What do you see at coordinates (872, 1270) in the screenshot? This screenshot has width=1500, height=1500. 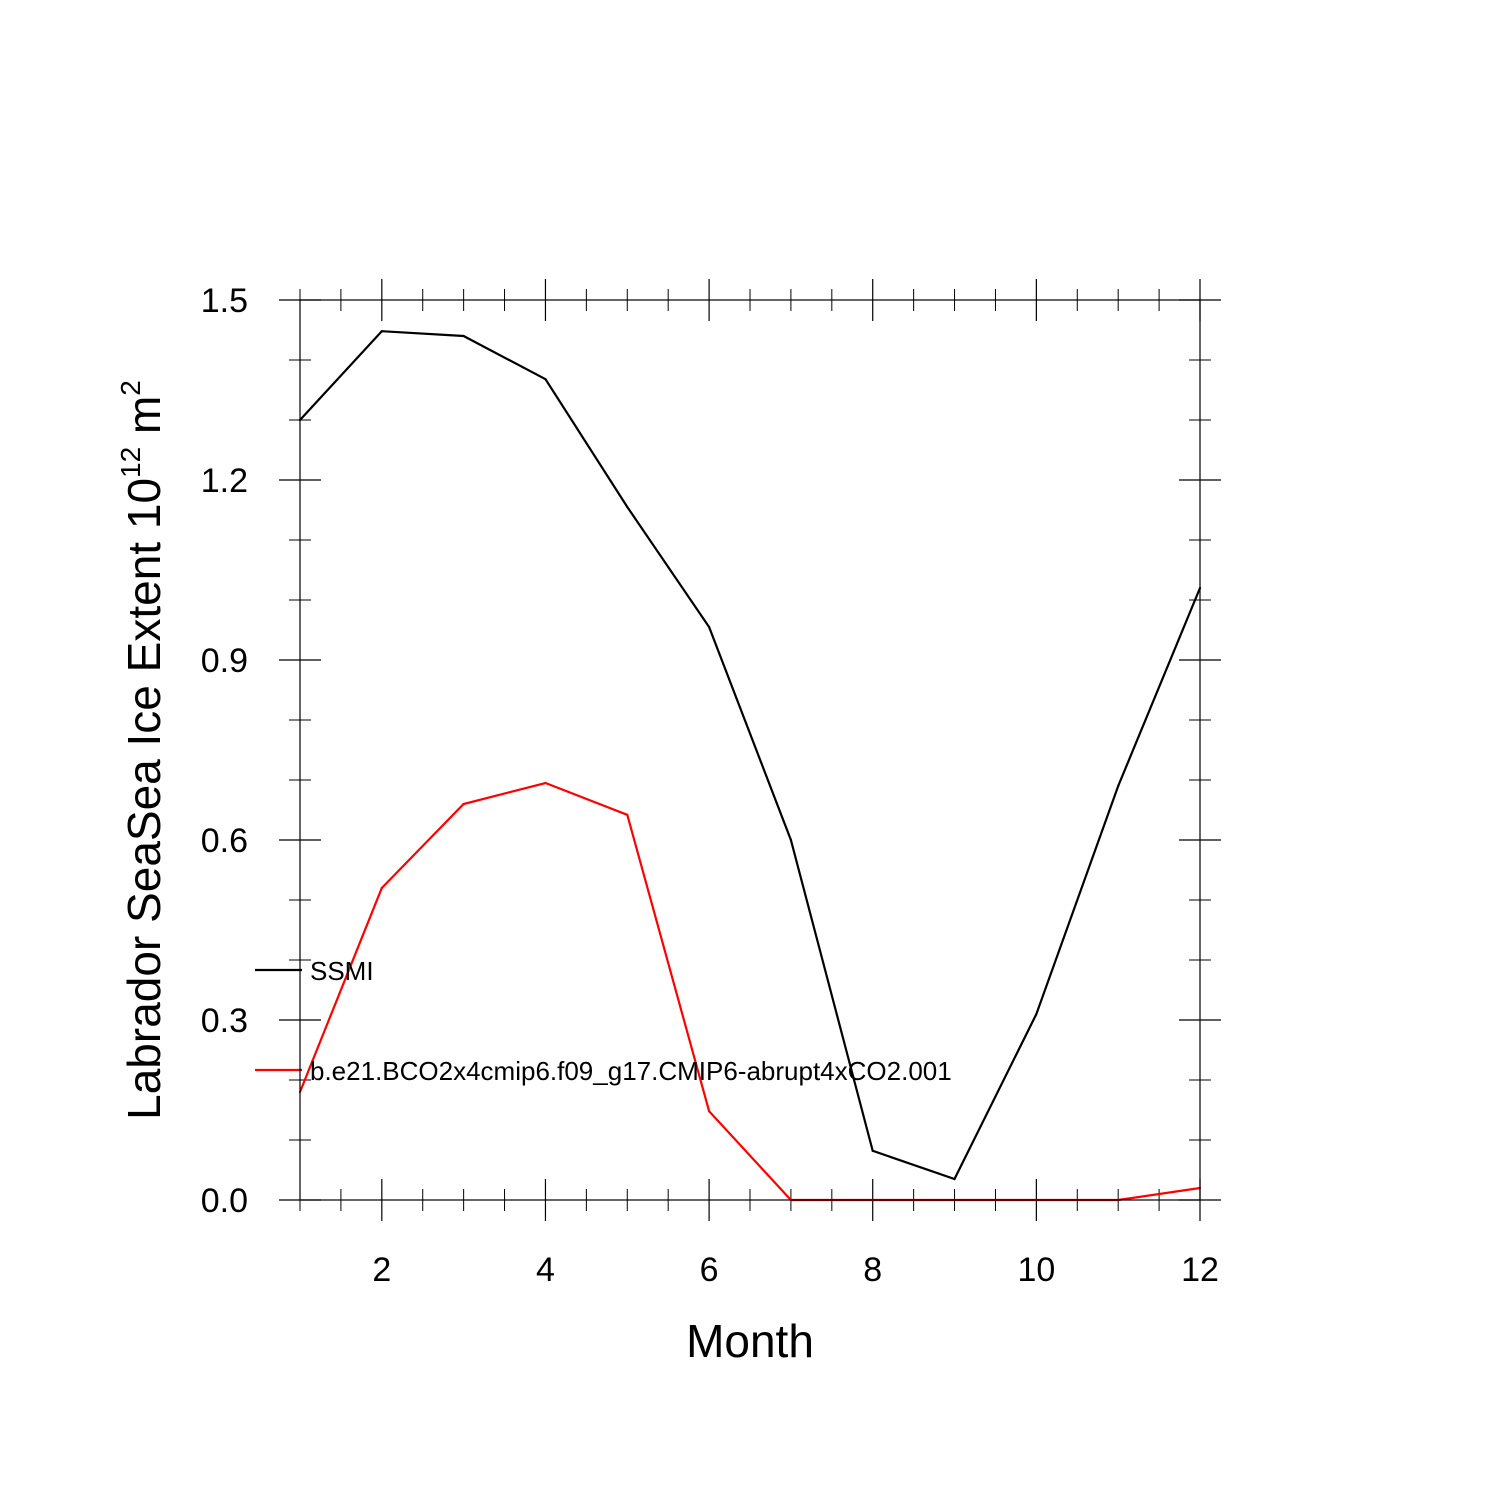 I see `x-tick-label: 8` at bounding box center [872, 1270].